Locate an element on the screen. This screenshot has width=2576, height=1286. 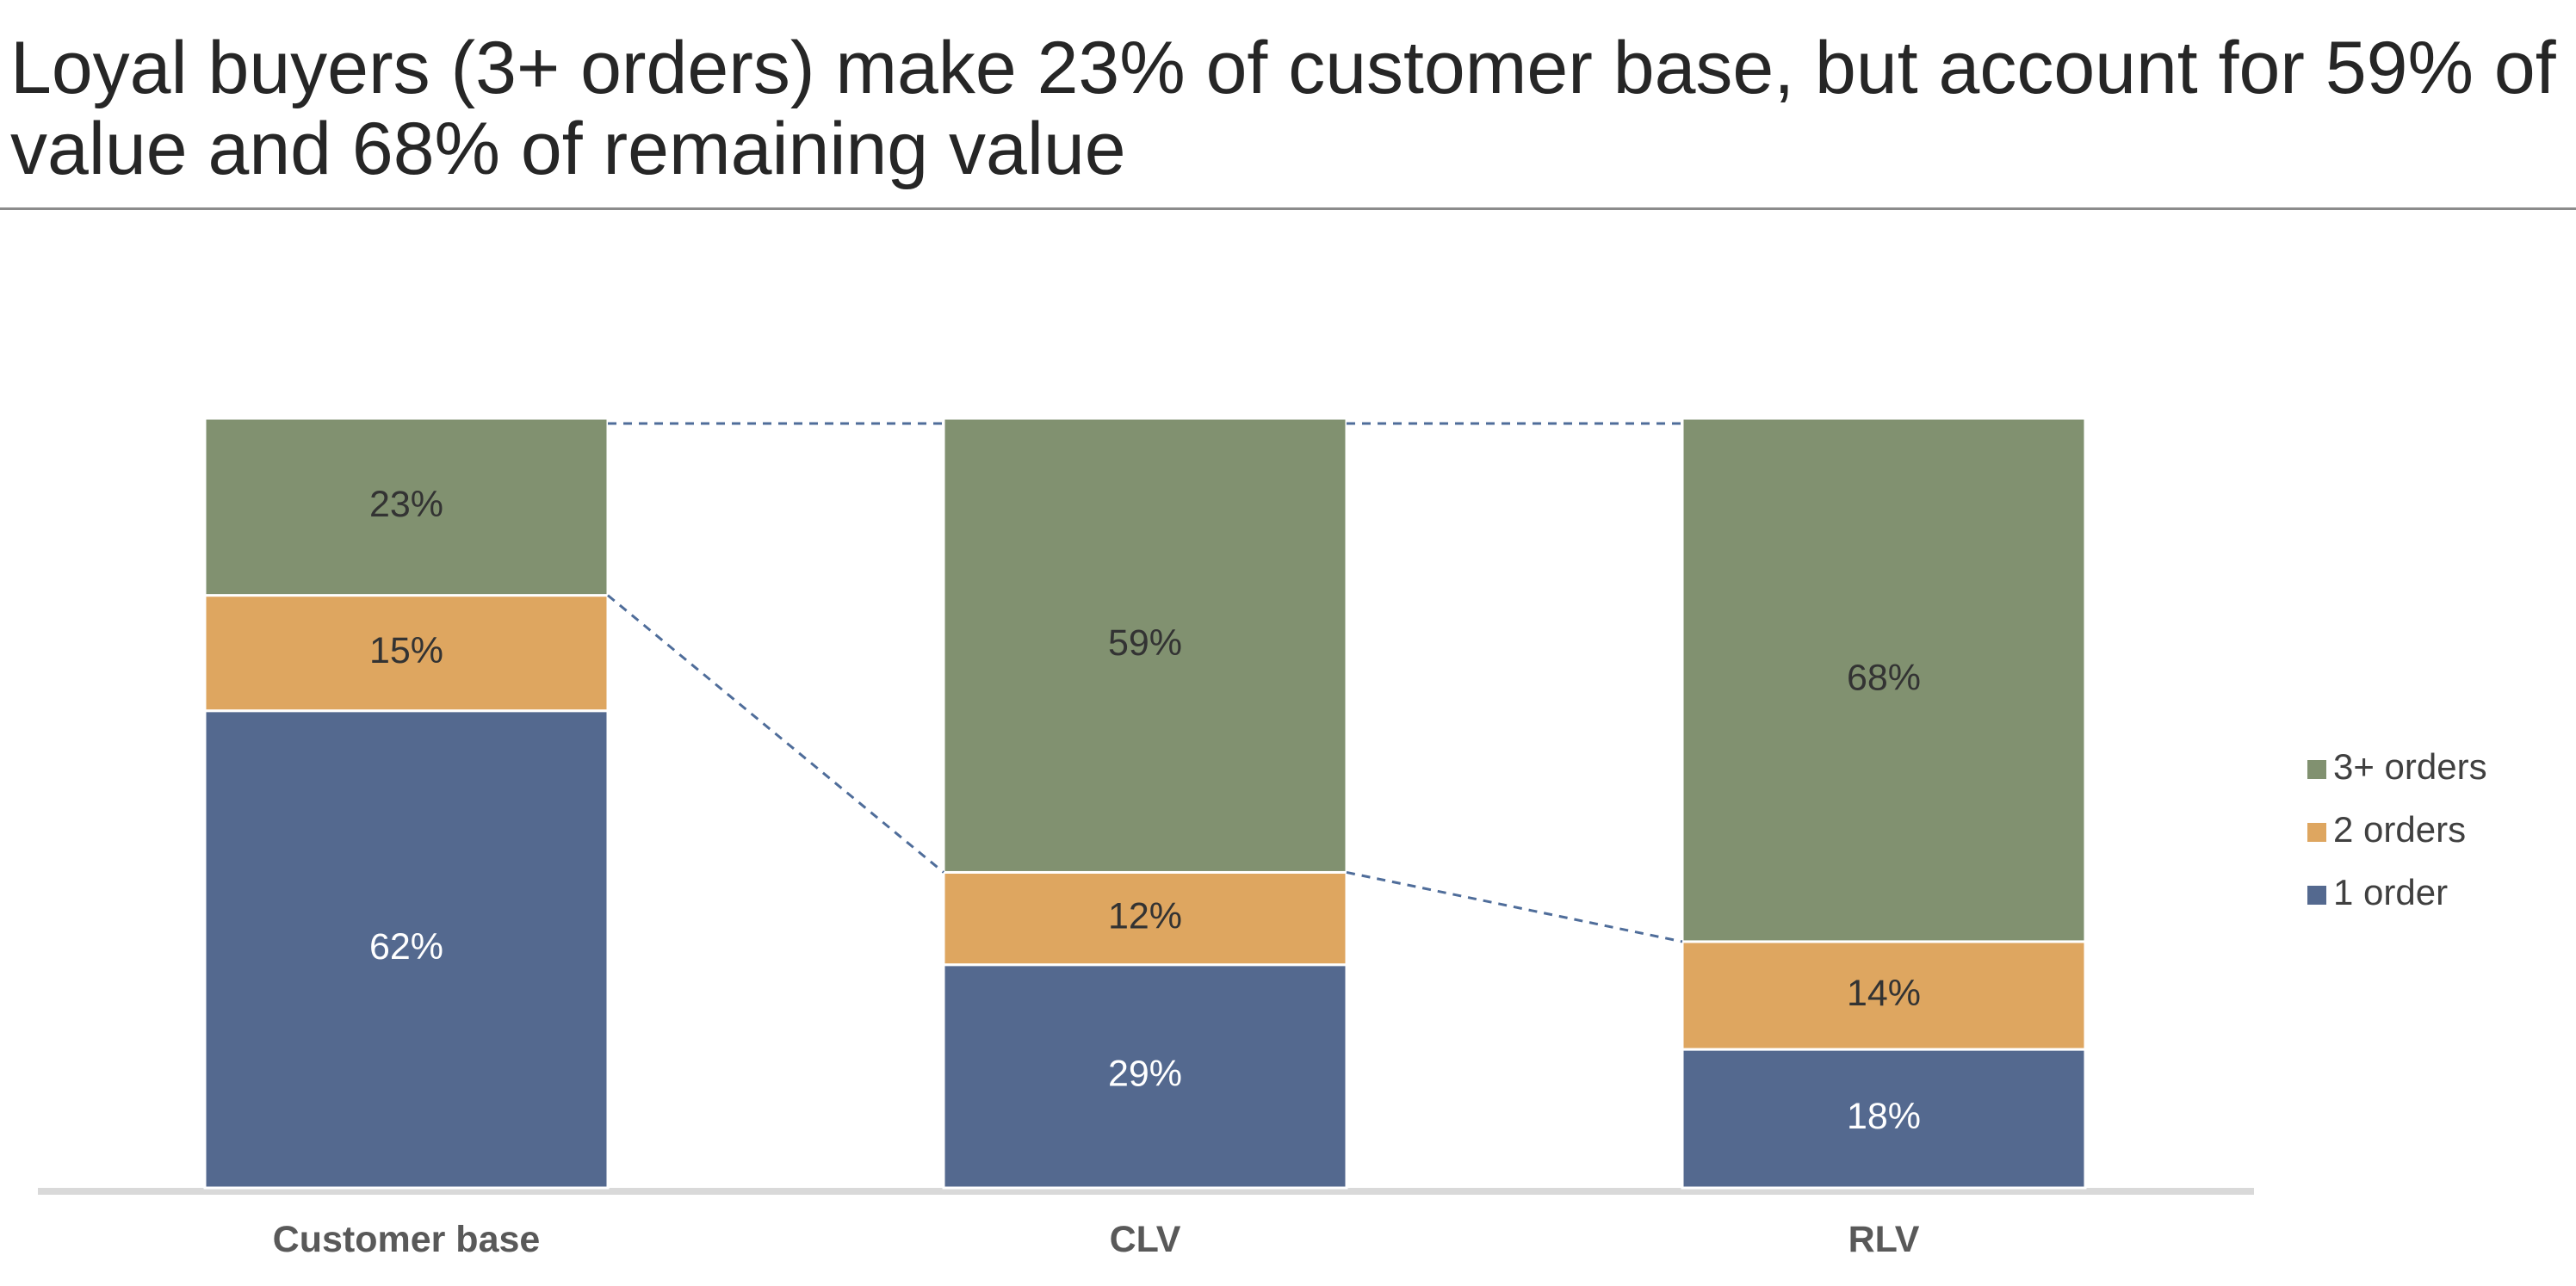
data-label-rlv-3-orders: 68% is located at coordinates (1884, 677).